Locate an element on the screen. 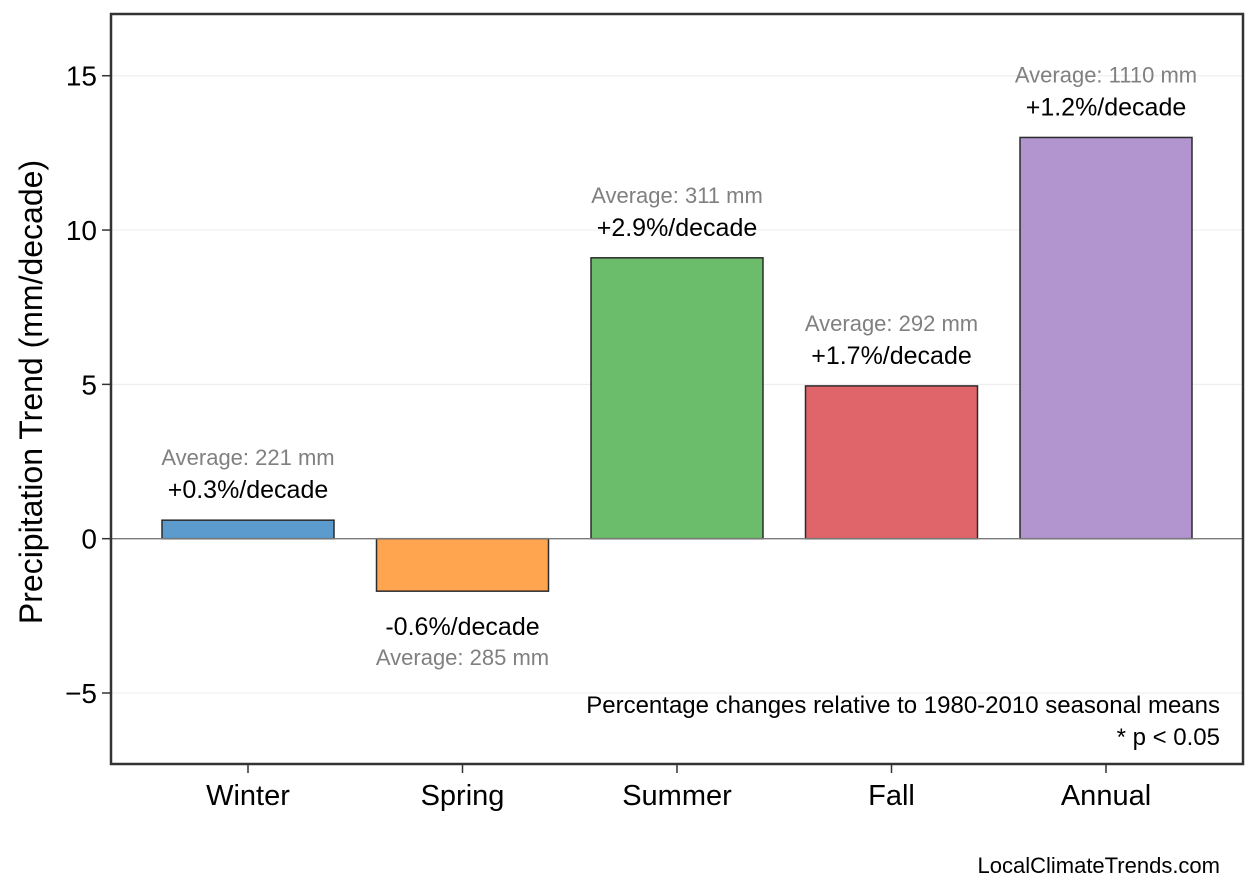 The height and width of the screenshot is (893, 1258). x-tick-label: Summer is located at coordinates (677, 796).